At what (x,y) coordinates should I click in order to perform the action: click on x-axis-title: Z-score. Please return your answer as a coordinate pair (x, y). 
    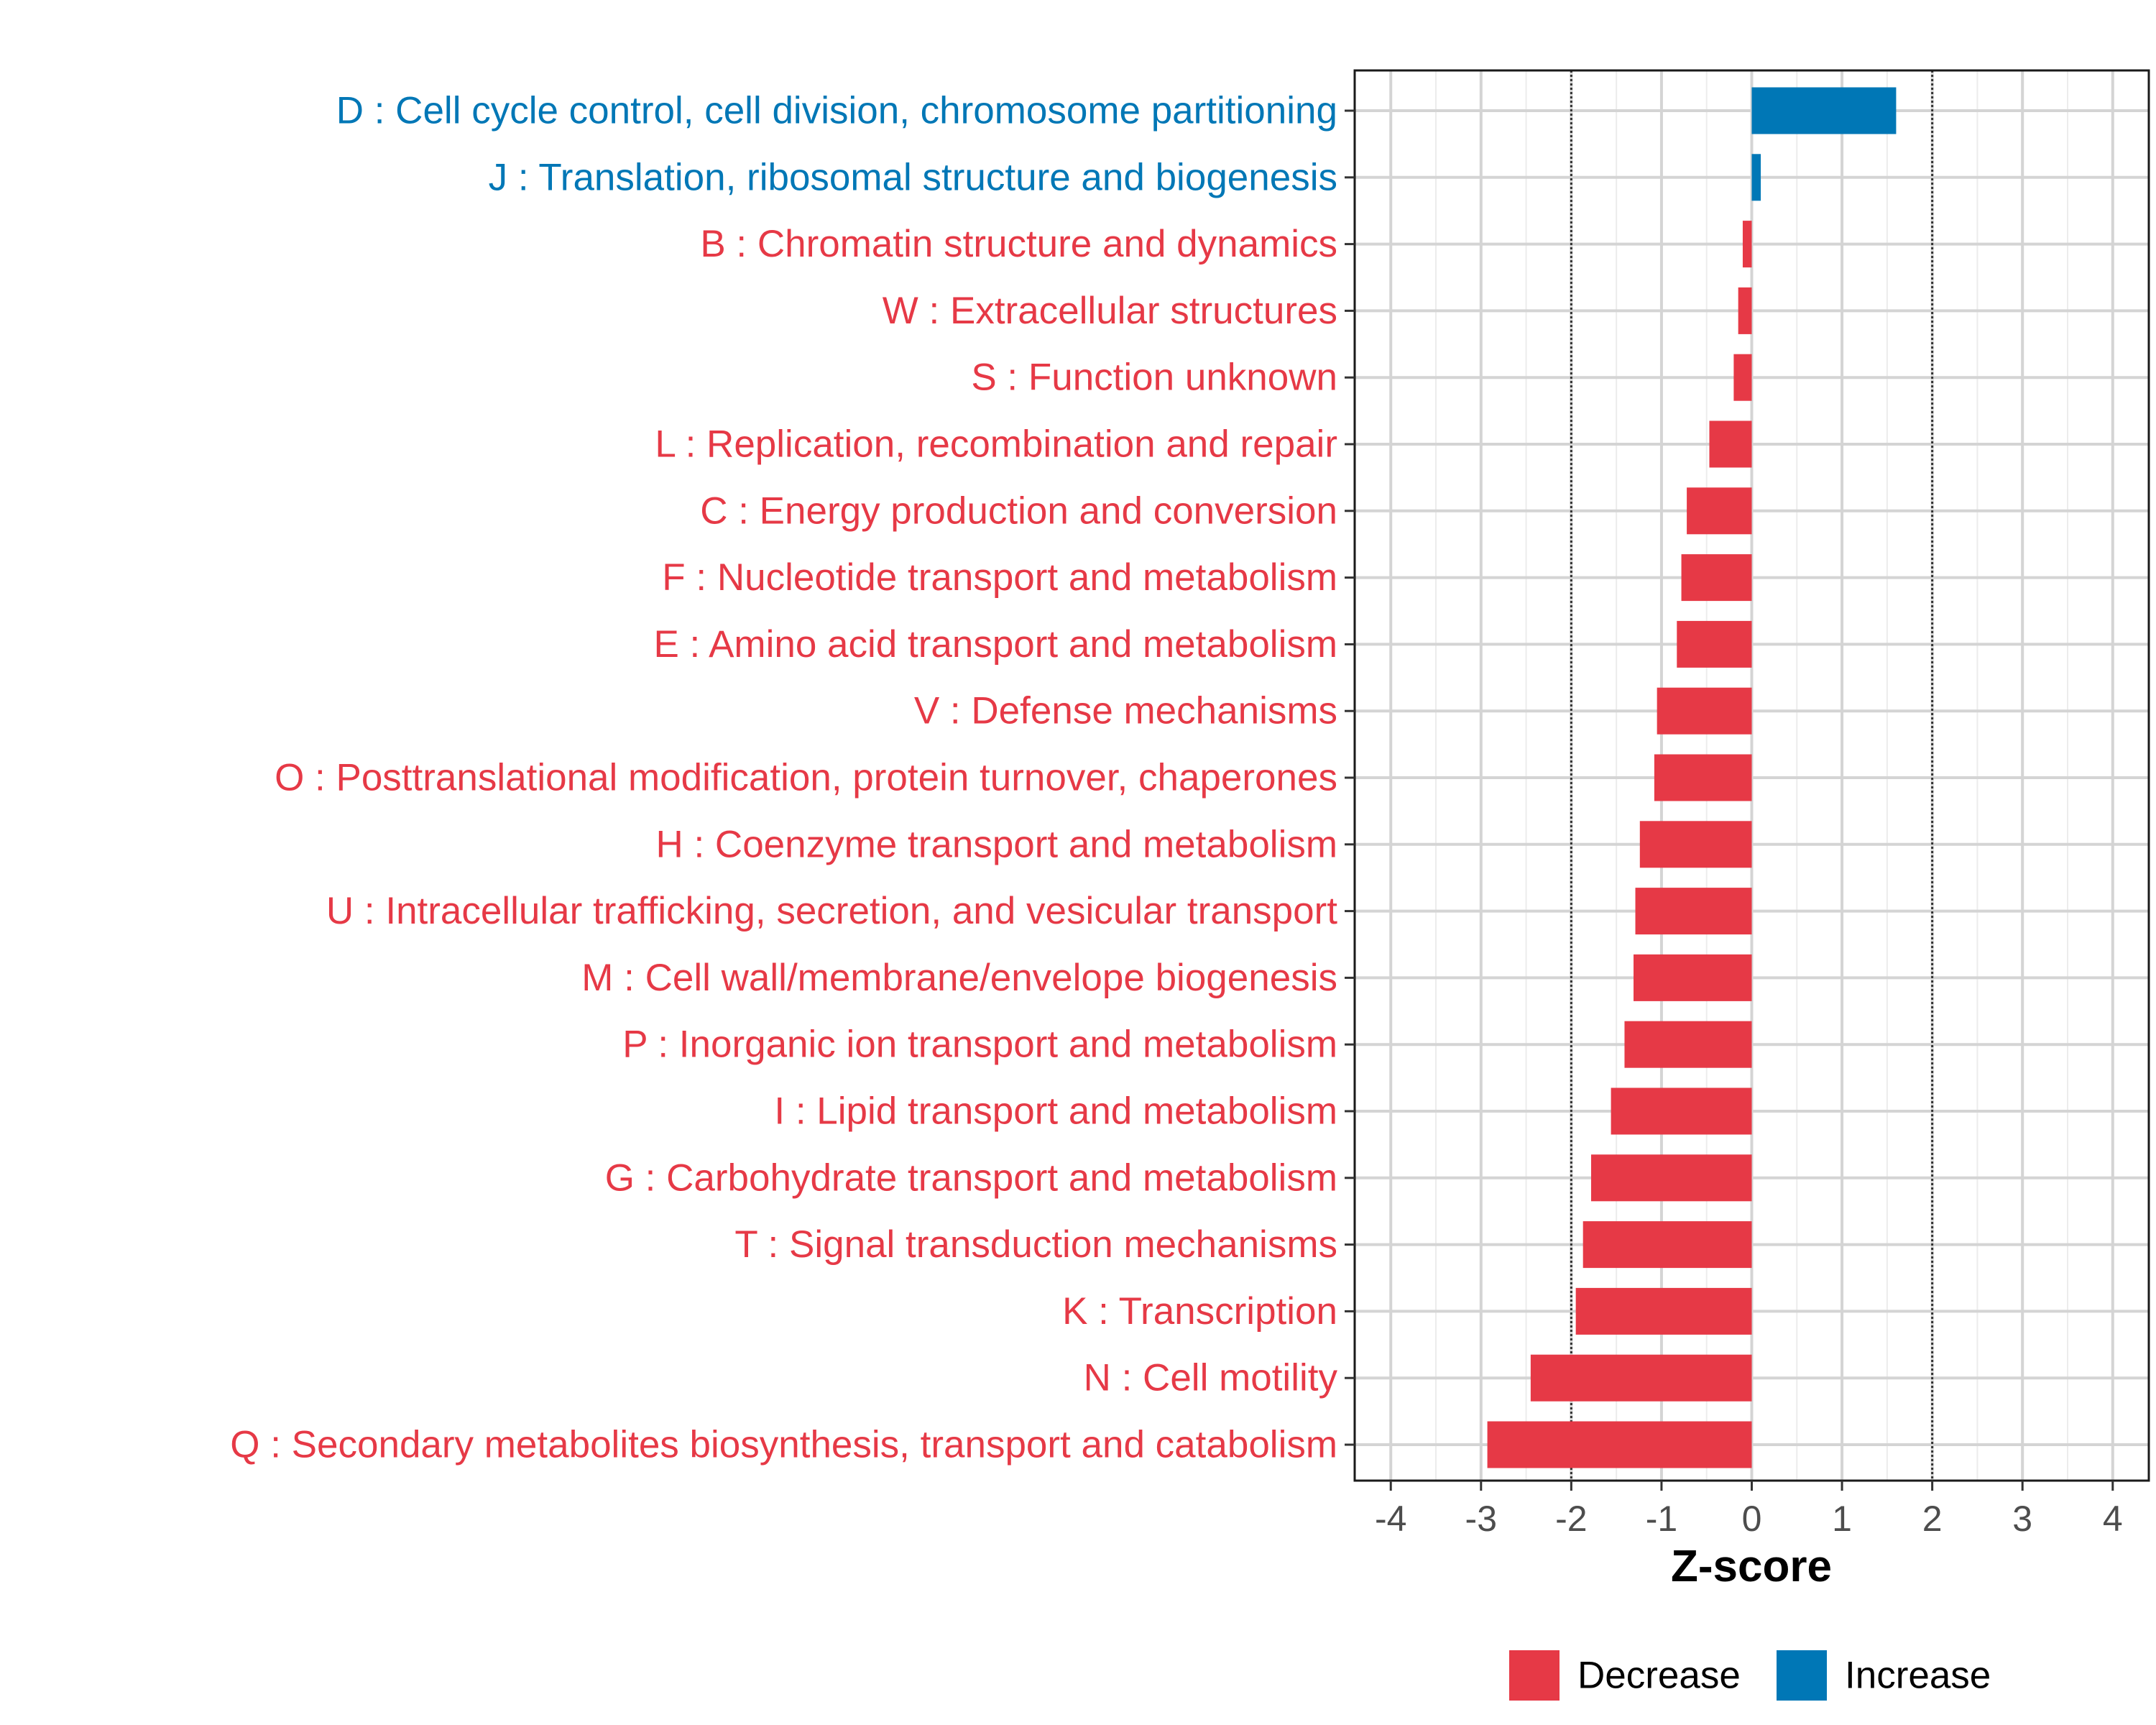
    Looking at the image, I should click on (1752, 1566).